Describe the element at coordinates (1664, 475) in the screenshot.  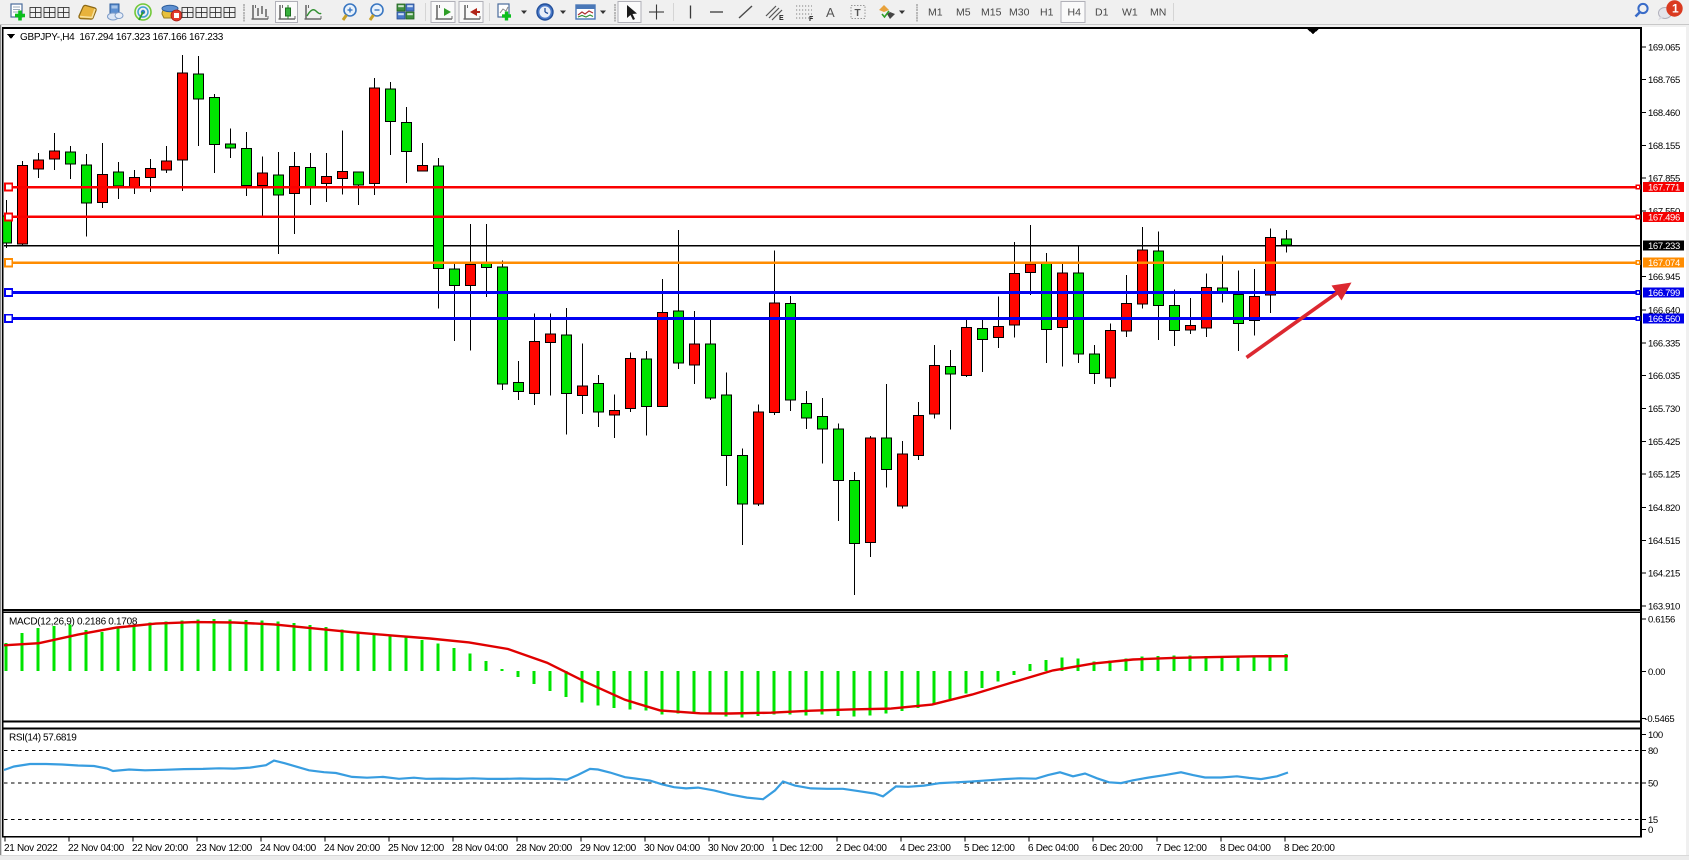
I see `svg-text: 165.125` at that location.